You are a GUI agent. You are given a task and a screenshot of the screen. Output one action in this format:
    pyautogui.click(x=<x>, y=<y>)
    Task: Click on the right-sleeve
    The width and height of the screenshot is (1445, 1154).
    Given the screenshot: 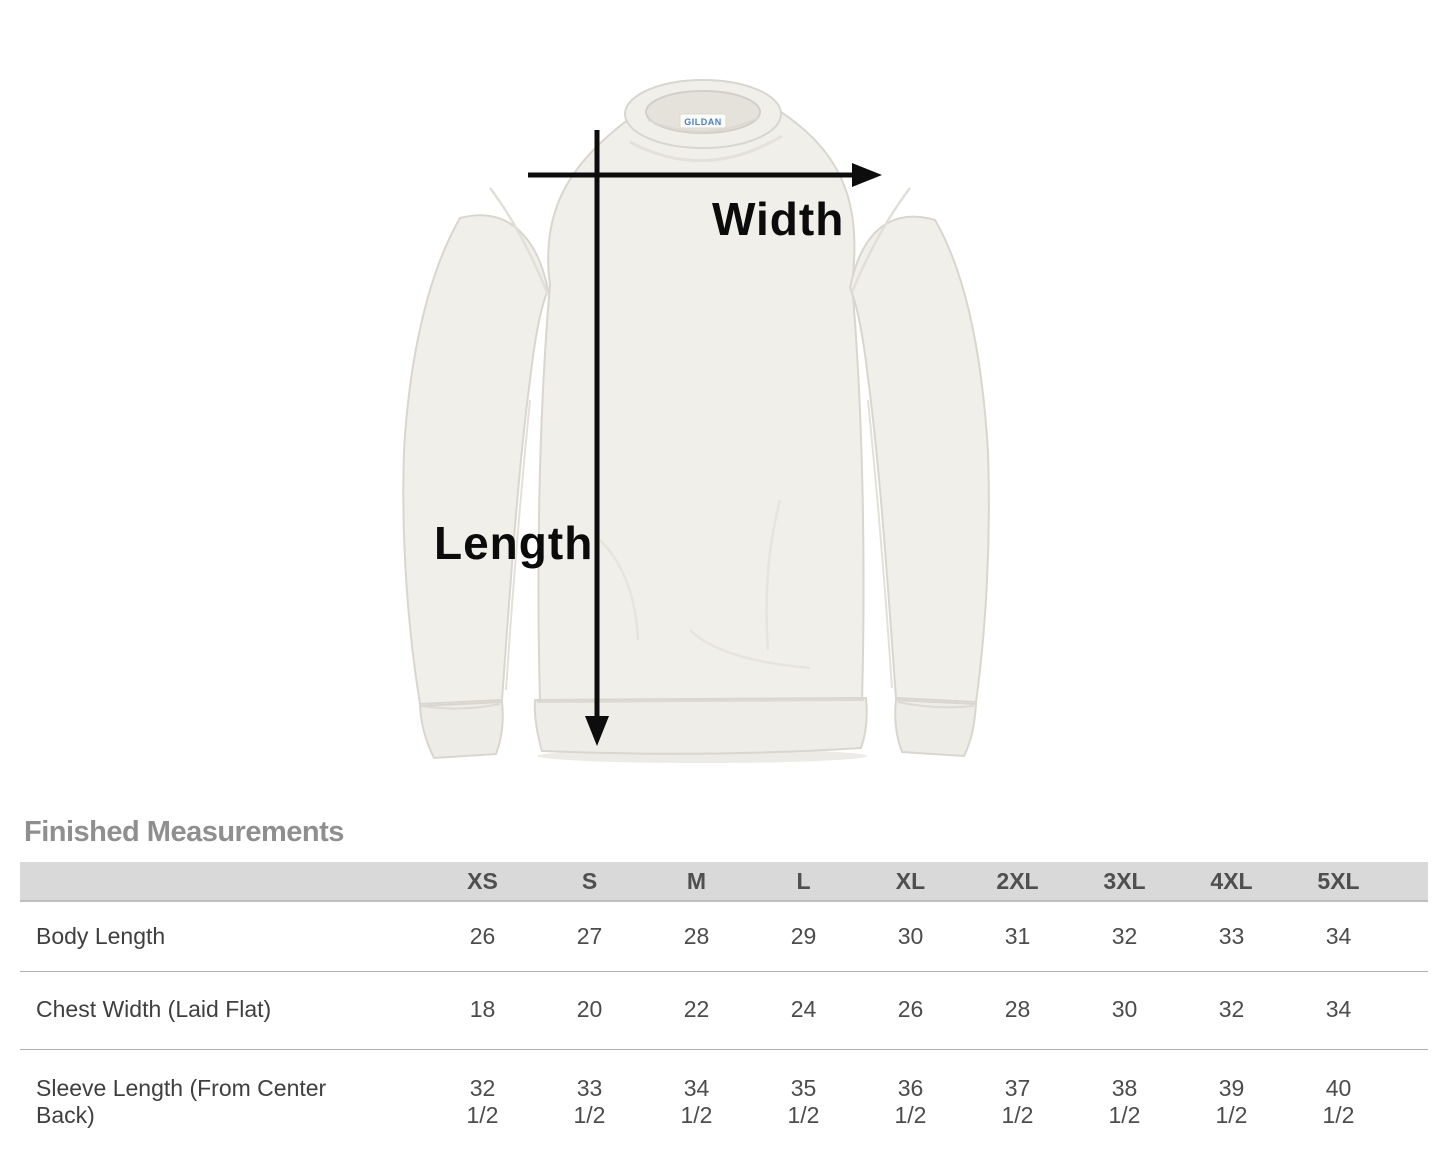 What is the action you would take?
    pyautogui.click(x=919, y=486)
    